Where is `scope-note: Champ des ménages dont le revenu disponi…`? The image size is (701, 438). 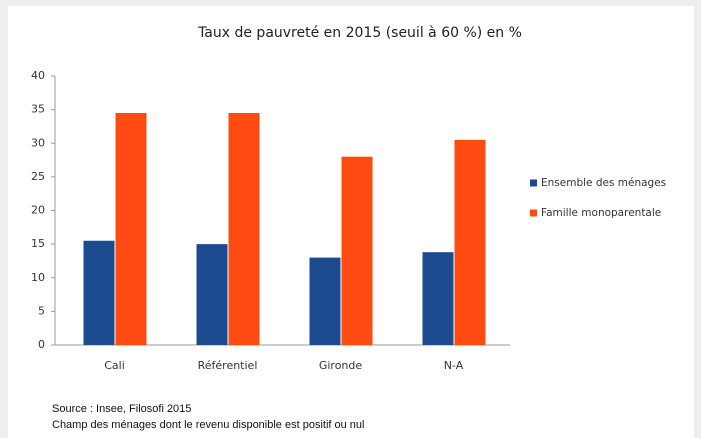 scope-note: Champ des ménages dont le revenu disponi… is located at coordinates (208, 425).